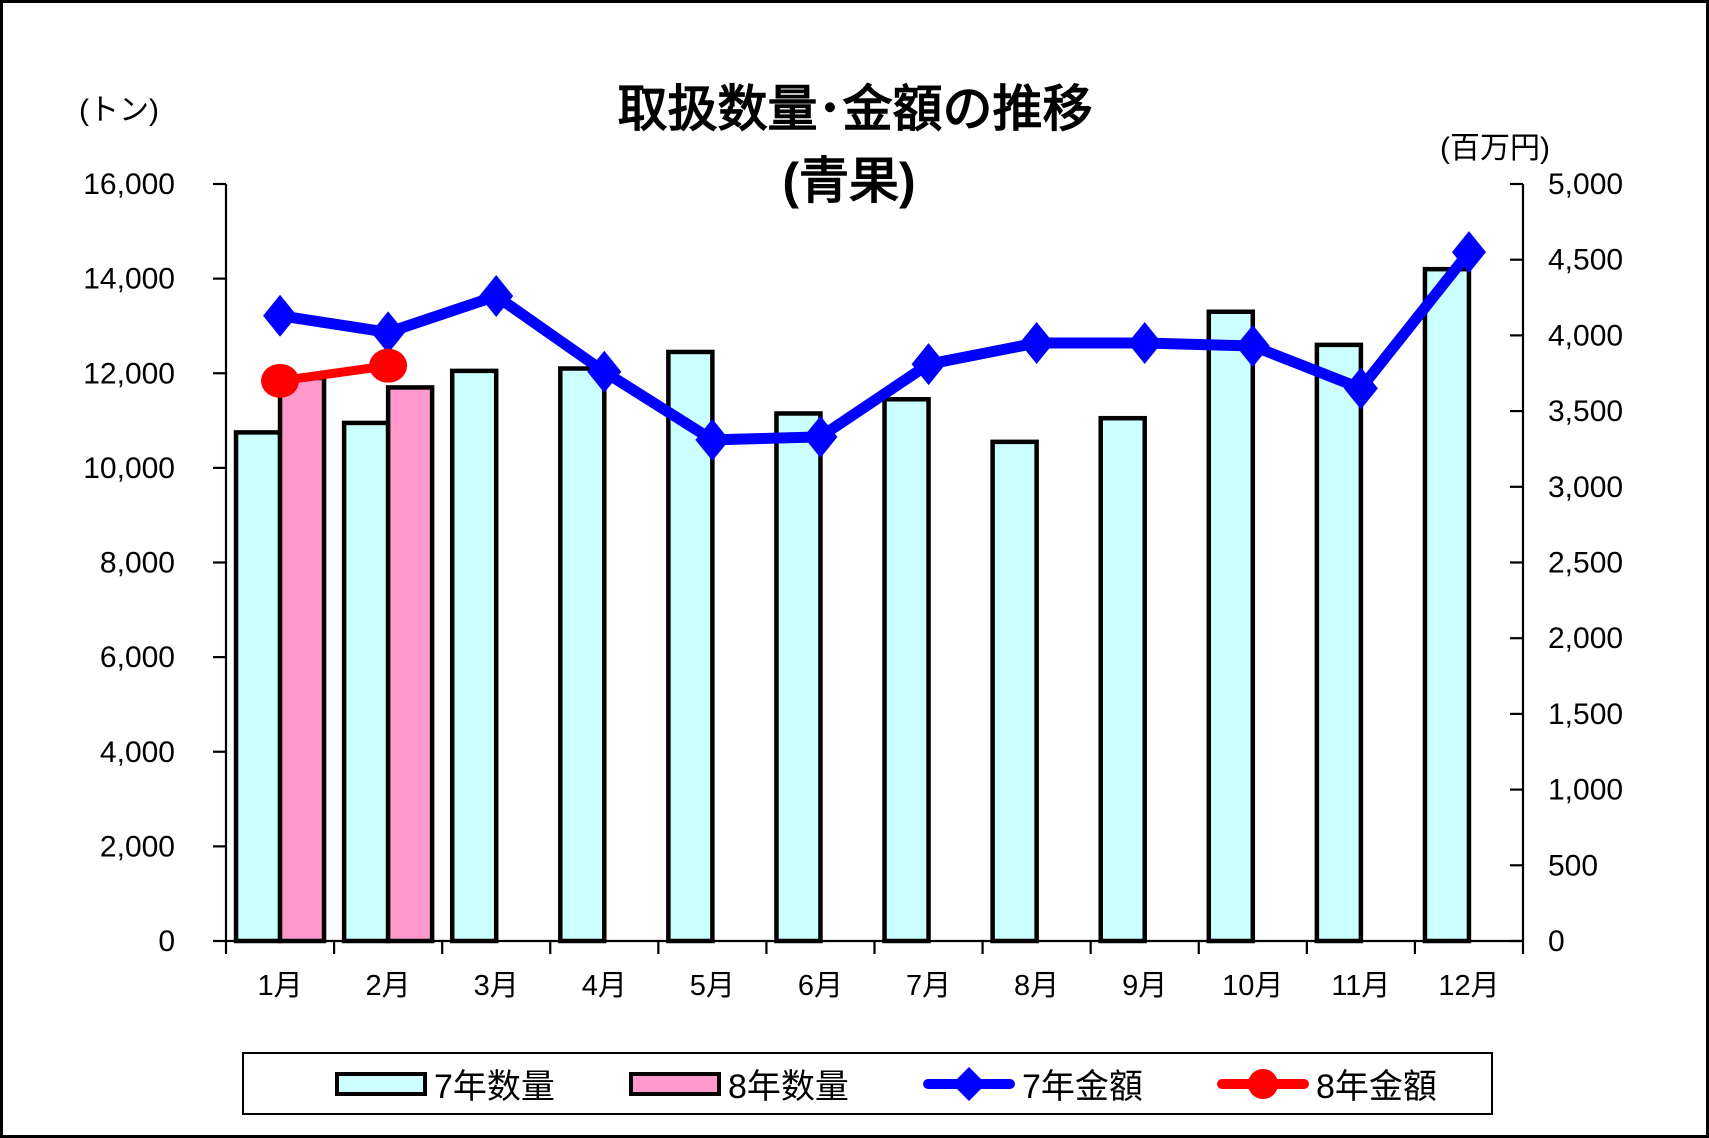 This screenshot has height=1138, width=1709. What do you see at coordinates (1585, 638) in the screenshot?
I see `right-tick-label: 2,000` at bounding box center [1585, 638].